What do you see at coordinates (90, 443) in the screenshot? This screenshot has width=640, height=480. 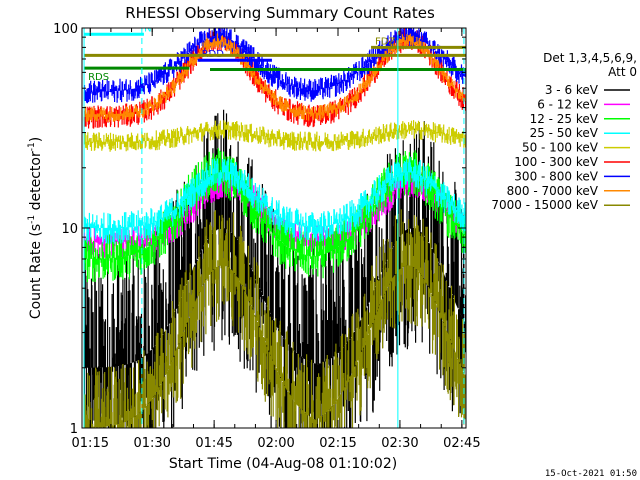 I see `x-tick-label-01:15: 01:15` at bounding box center [90, 443].